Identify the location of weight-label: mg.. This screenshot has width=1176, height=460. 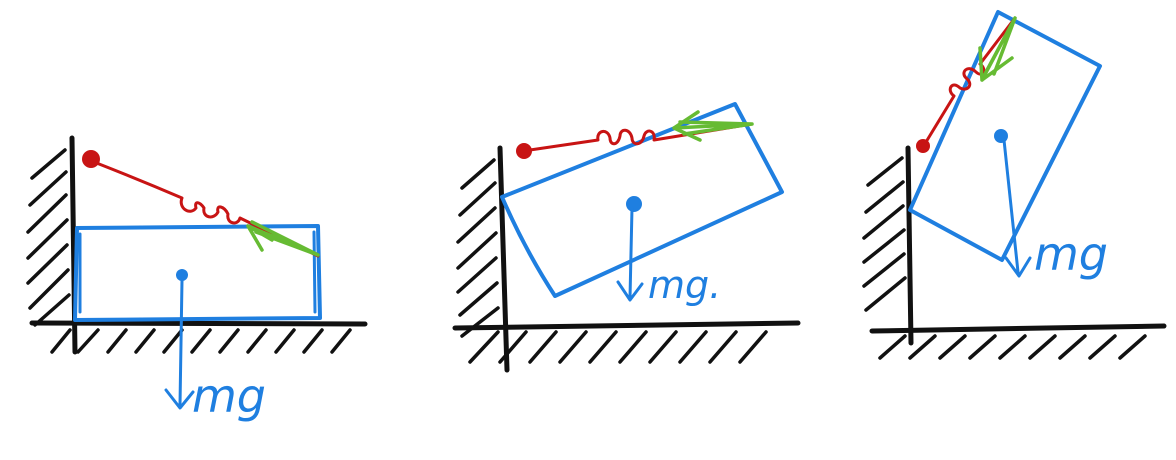
(684, 285).